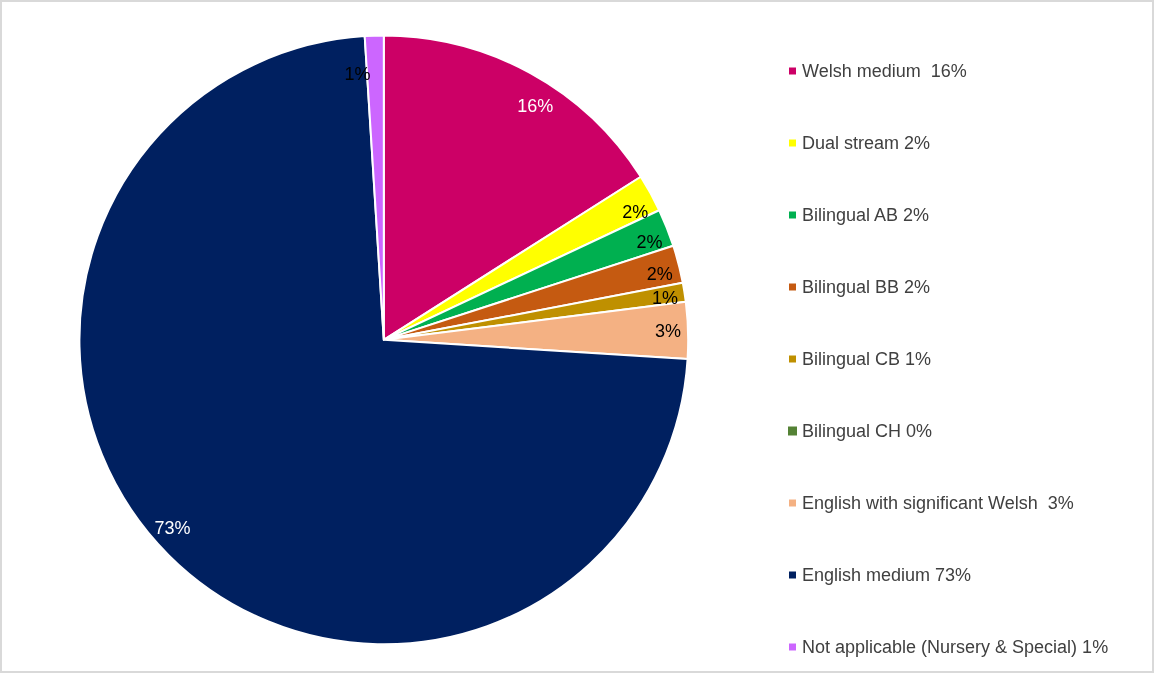  Describe the element at coordinates (938, 503) in the screenshot. I see `legend-label: English with significant Welsh 3%` at that location.